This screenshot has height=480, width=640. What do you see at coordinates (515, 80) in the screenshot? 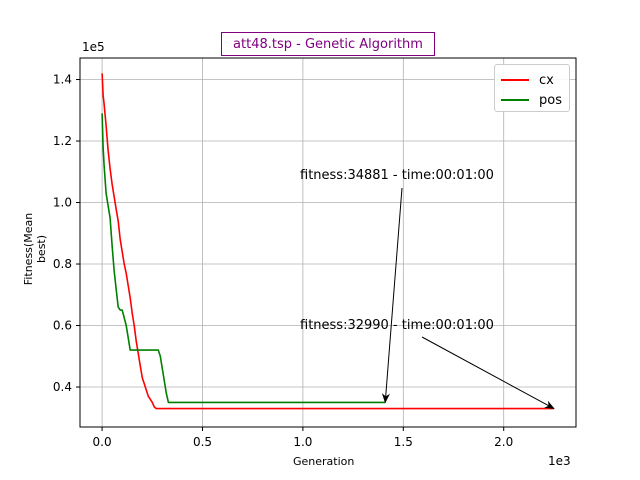
I see `legend-swatch-cx` at bounding box center [515, 80].